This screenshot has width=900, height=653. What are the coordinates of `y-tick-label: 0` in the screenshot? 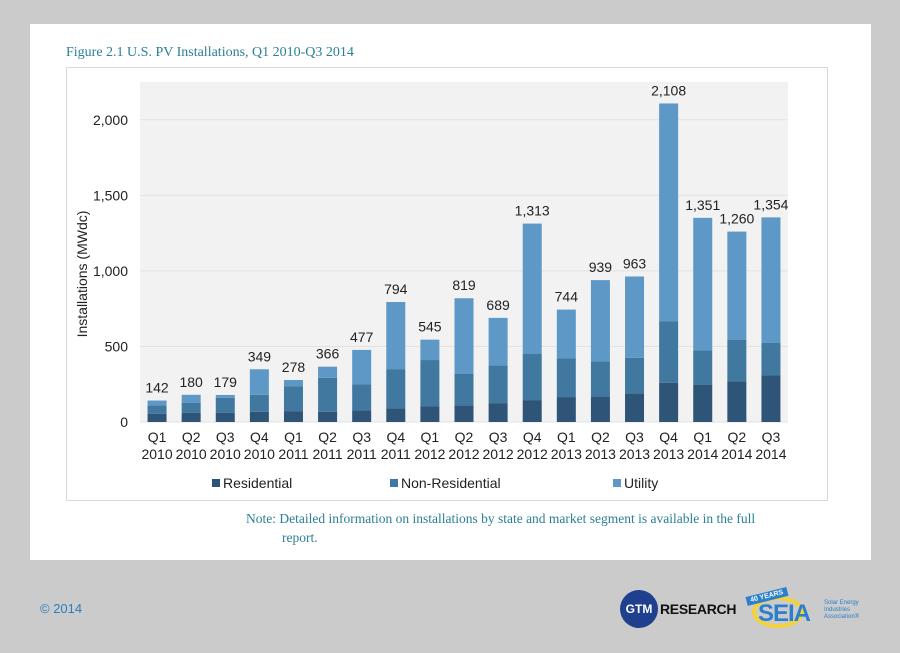 It's located at (124, 422).